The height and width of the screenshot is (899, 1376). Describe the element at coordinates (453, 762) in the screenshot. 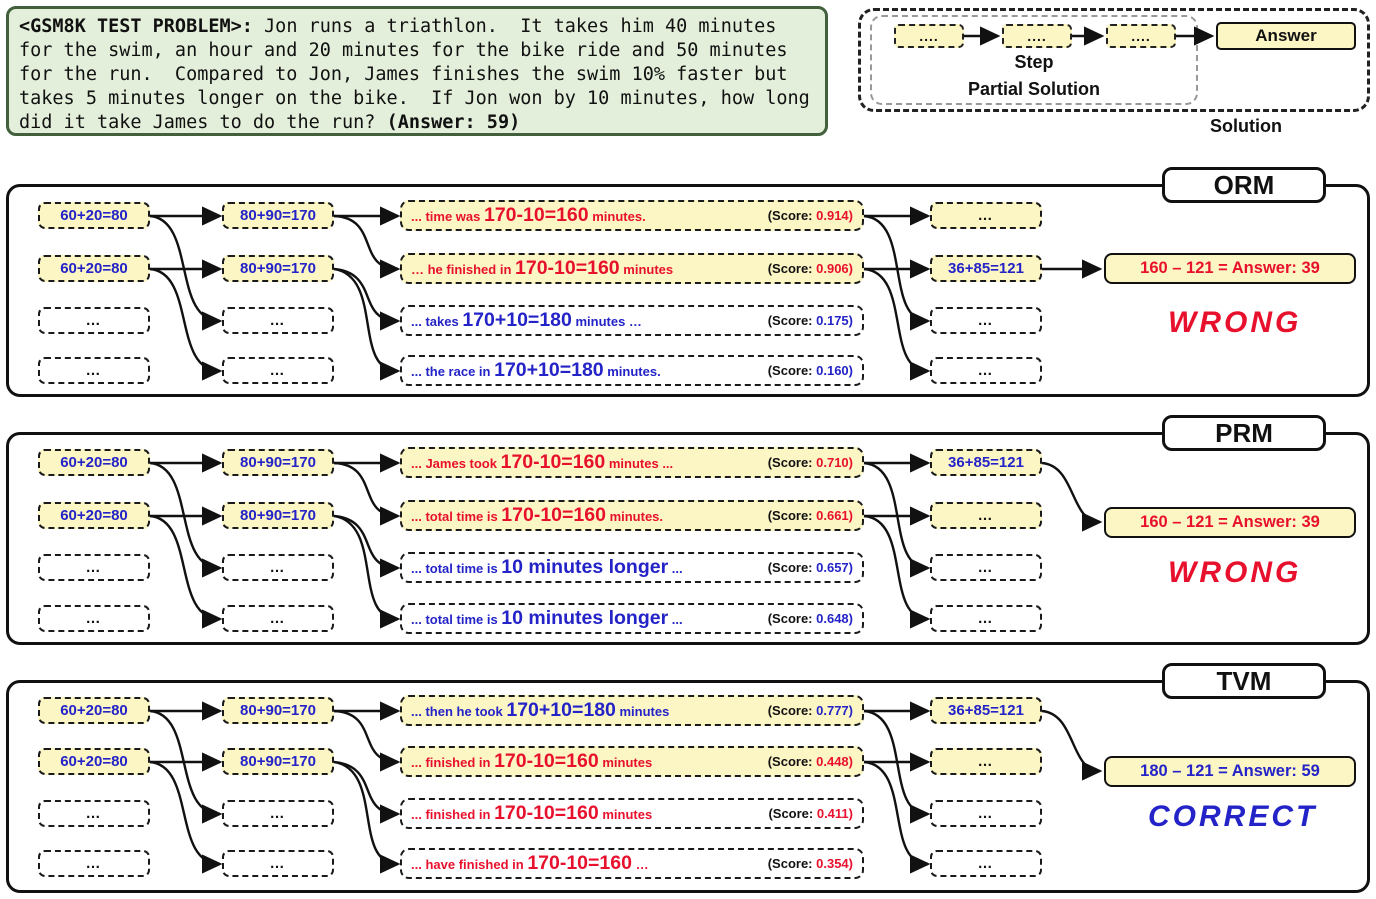

I see `step-pre: ... finished in` at that location.